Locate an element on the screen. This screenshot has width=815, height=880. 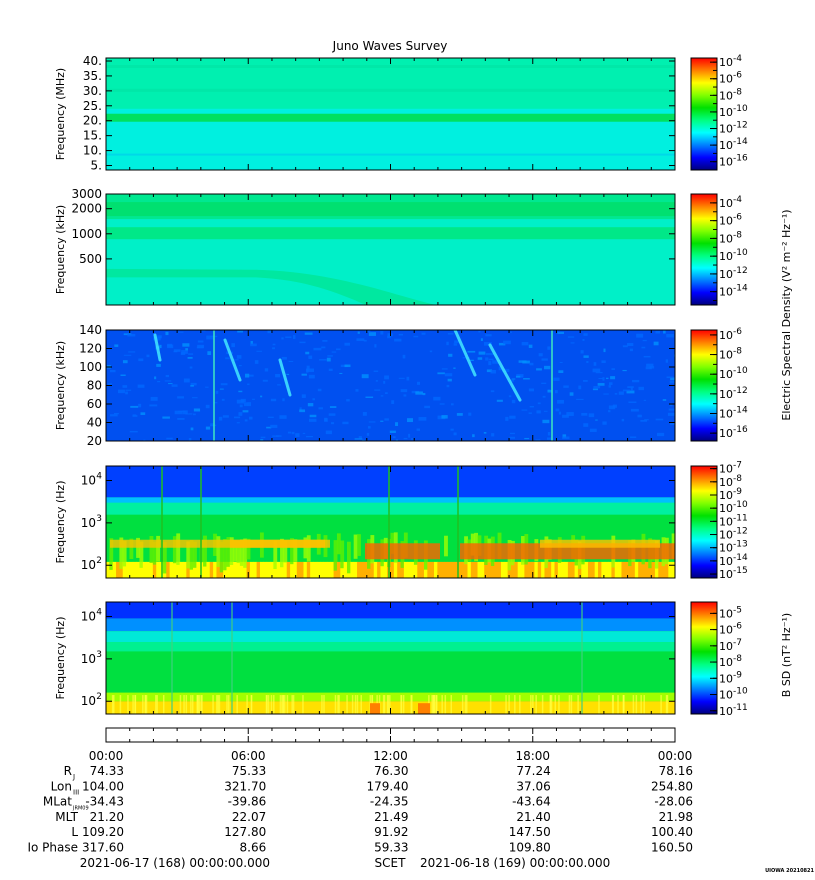
y-tick-label: 5. is located at coordinates (96, 166).